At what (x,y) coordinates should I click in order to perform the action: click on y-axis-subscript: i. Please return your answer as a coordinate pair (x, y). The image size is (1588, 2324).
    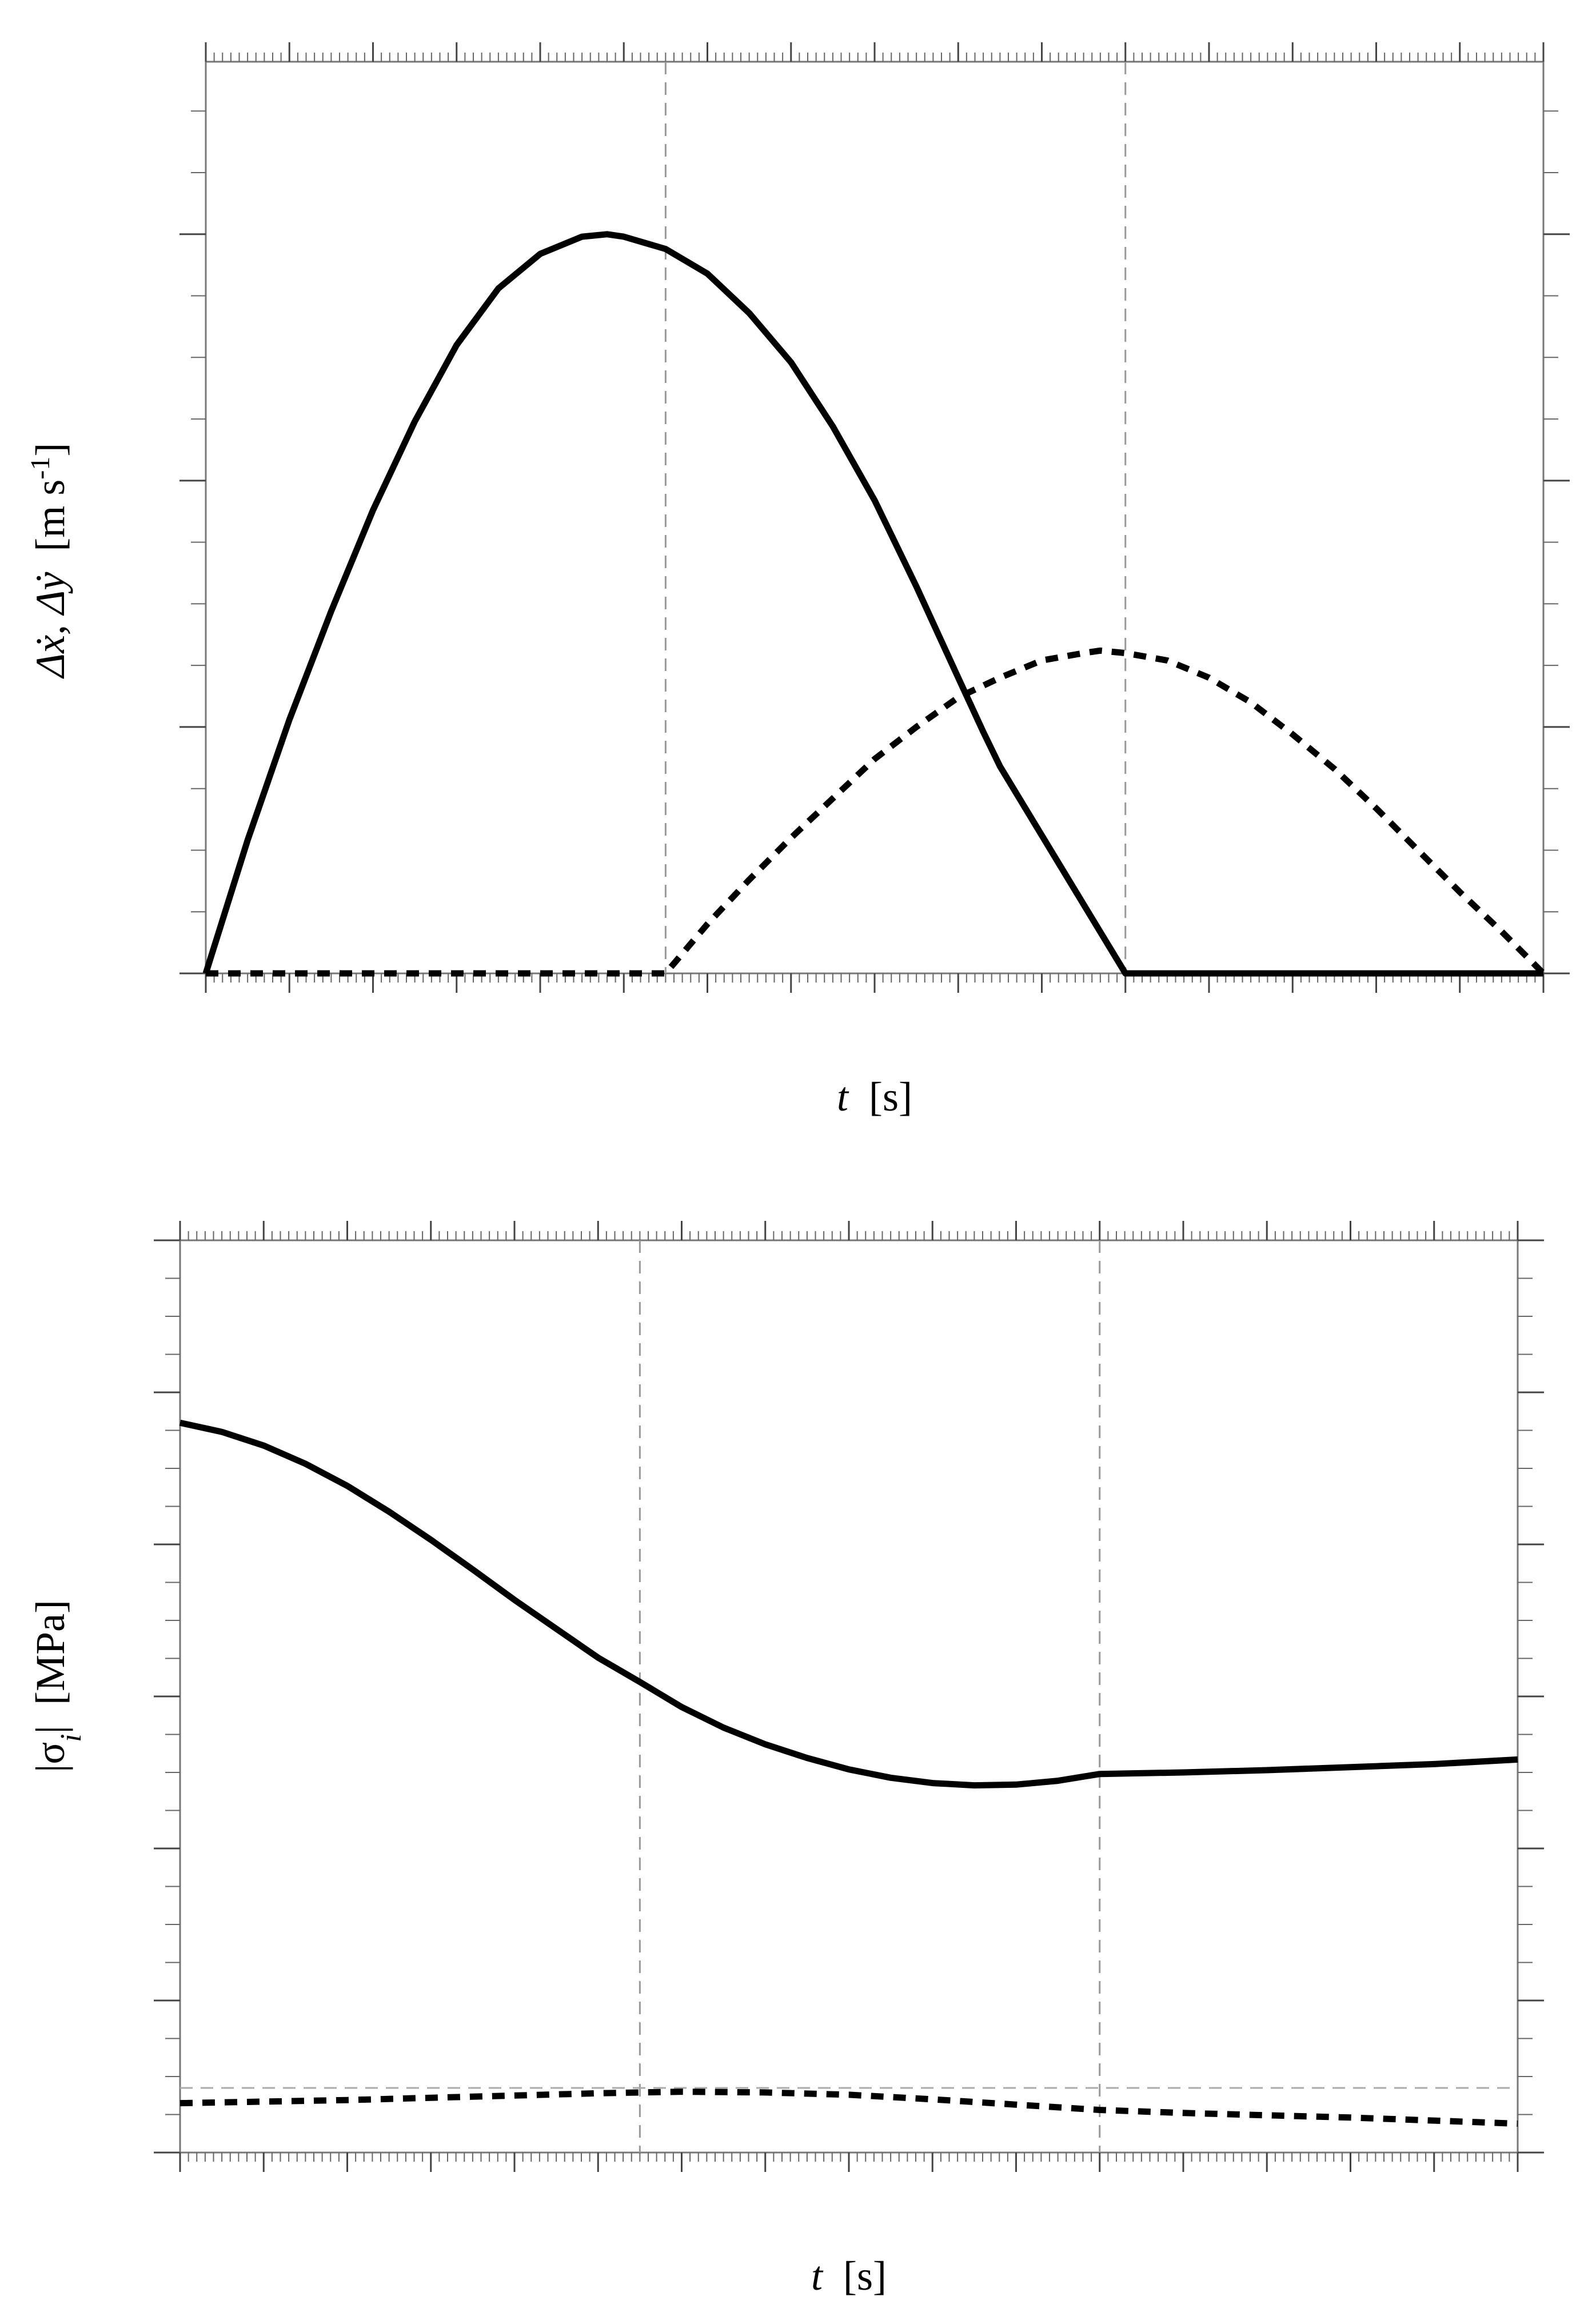
    Looking at the image, I should click on (71, 1738).